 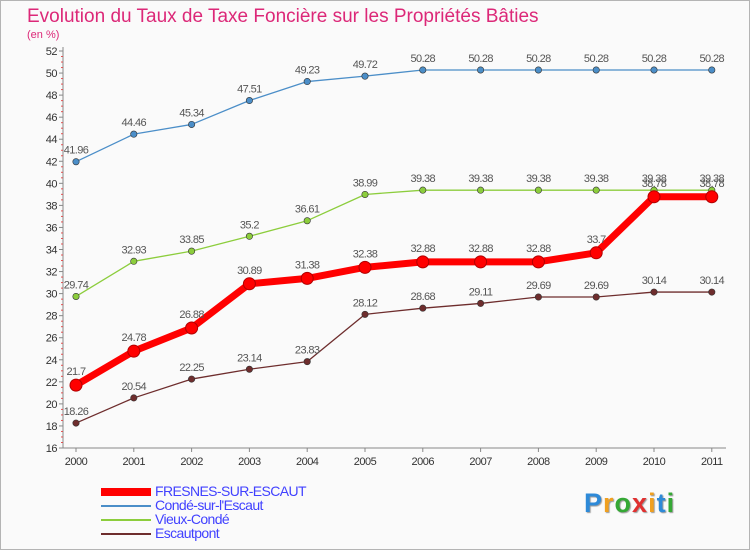 I want to click on y-tick-label: 16, so click(x=52, y=449).